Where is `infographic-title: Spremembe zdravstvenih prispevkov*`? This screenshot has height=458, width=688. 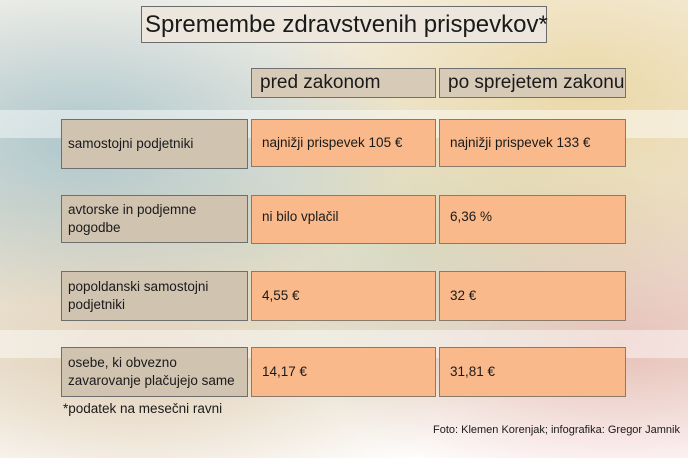
infographic-title: Spremembe zdravstvenih prispevkov* is located at coordinates (344, 24).